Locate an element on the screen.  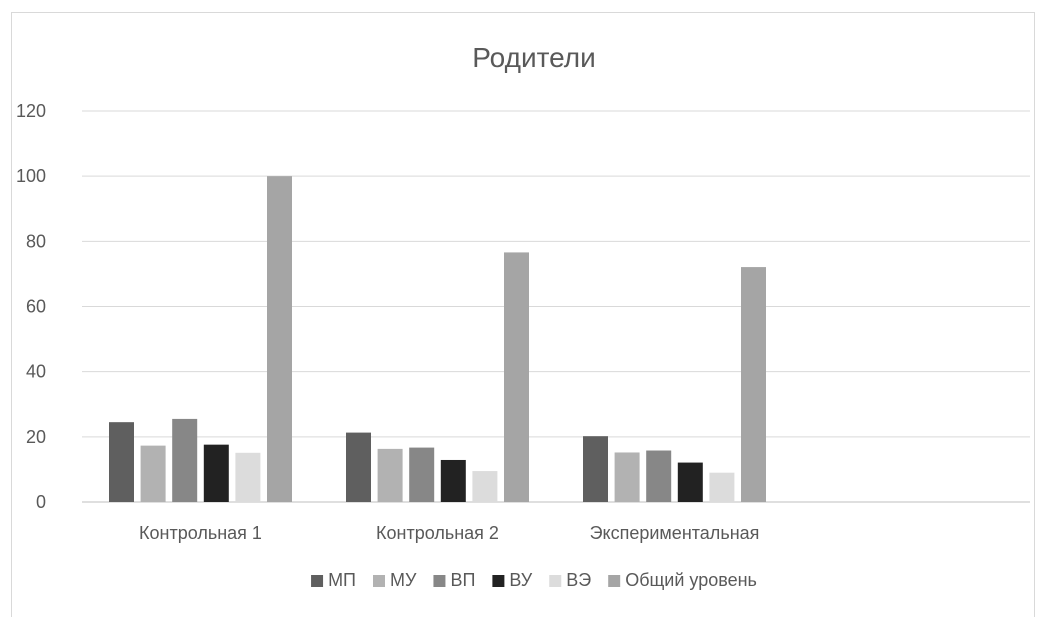
x-category-label: Контрольная 2 is located at coordinates (437, 533).